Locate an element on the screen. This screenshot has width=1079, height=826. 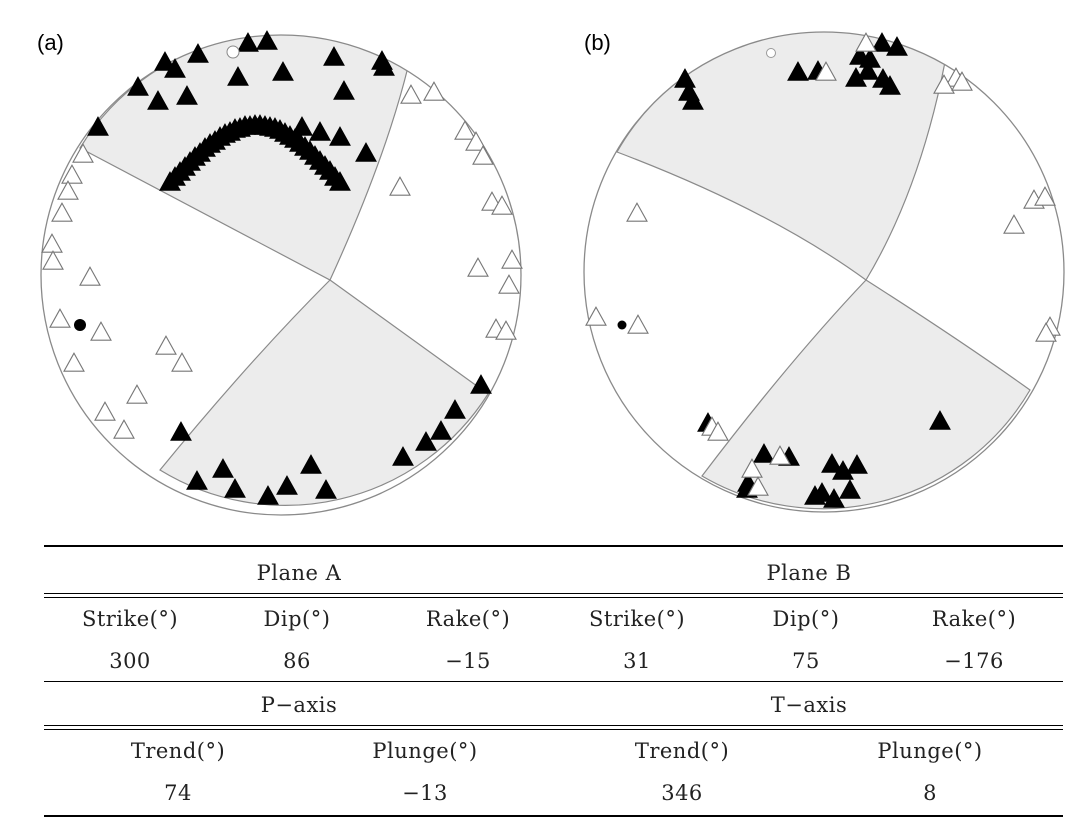
plane-a-rake-header: Rake(°) is located at coordinates (468, 619).